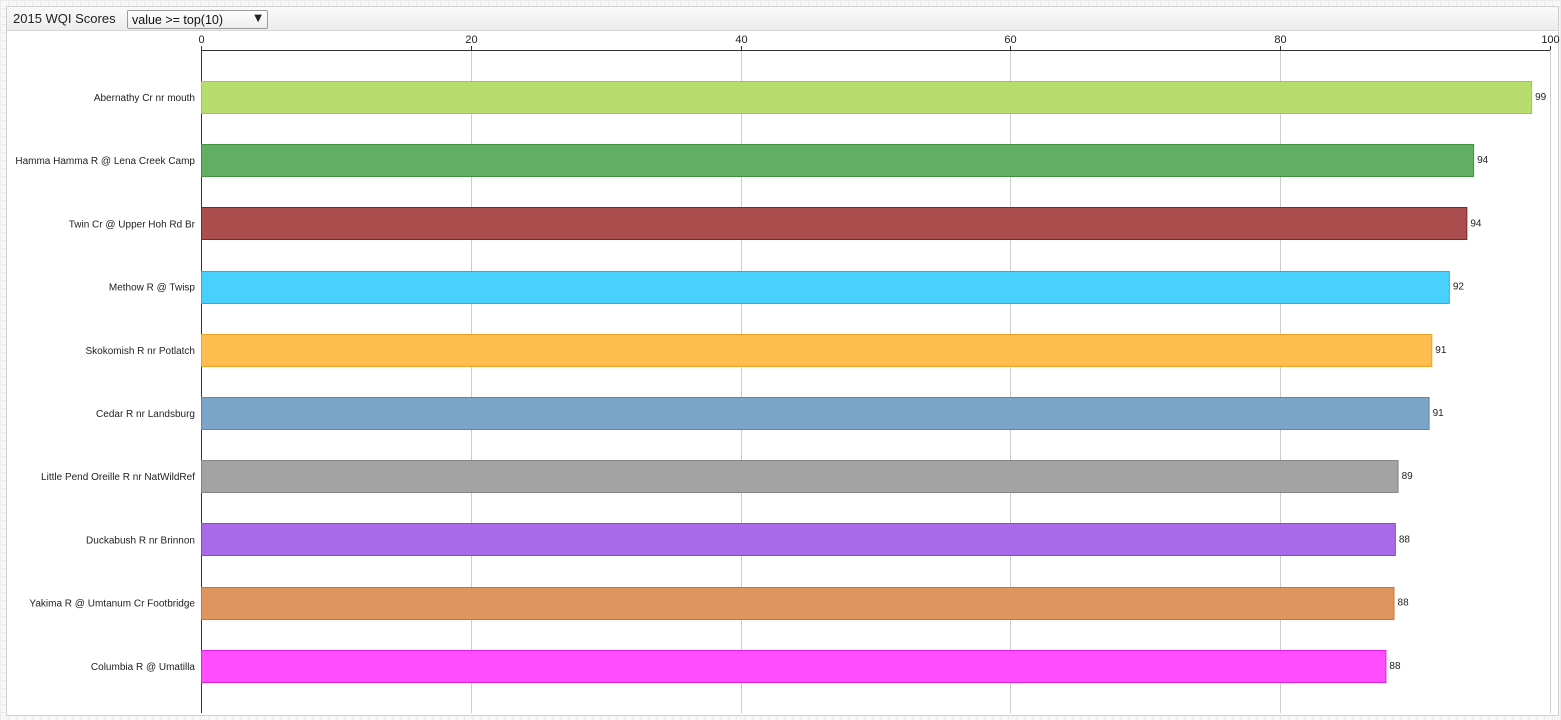  I want to click on filter-dropdown: value >= top(10) ▼, so click(197, 19).